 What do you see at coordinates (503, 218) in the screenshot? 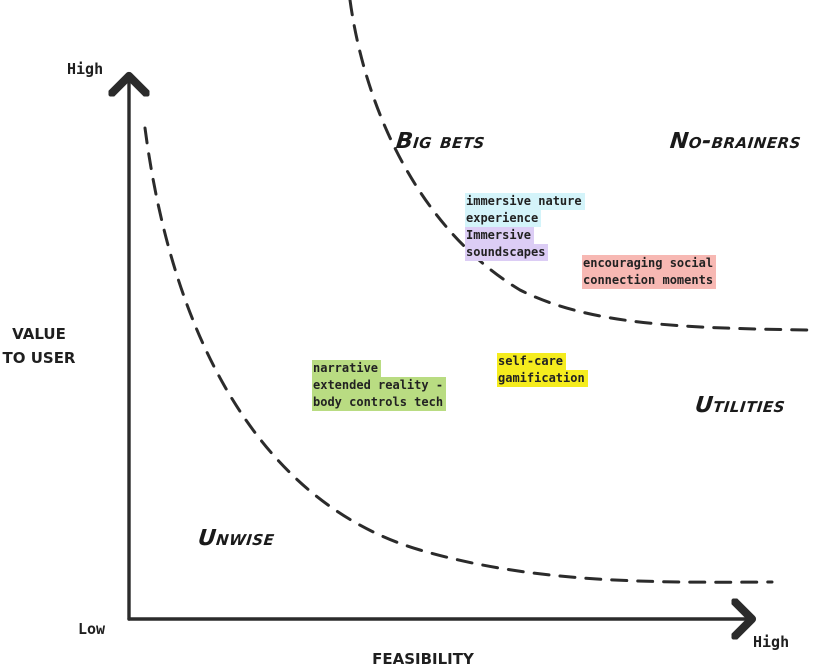
I see `note-line: experience` at bounding box center [503, 218].